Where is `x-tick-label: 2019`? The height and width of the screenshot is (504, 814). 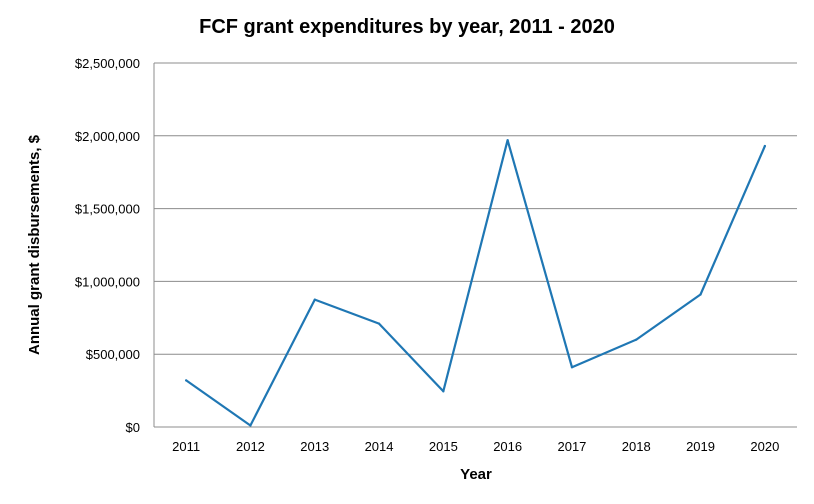
x-tick-label: 2019 is located at coordinates (700, 446).